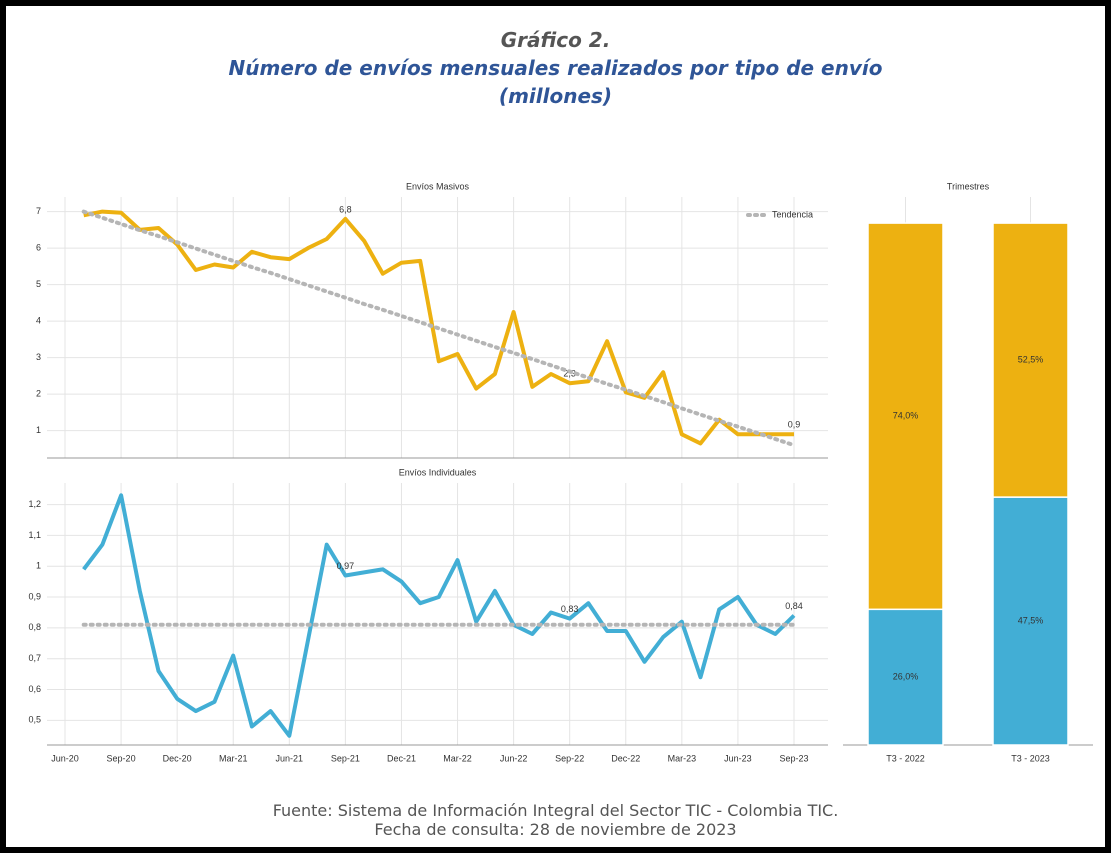 The height and width of the screenshot is (853, 1111). I want to click on heading: Gráfico 2., so click(555, 40).